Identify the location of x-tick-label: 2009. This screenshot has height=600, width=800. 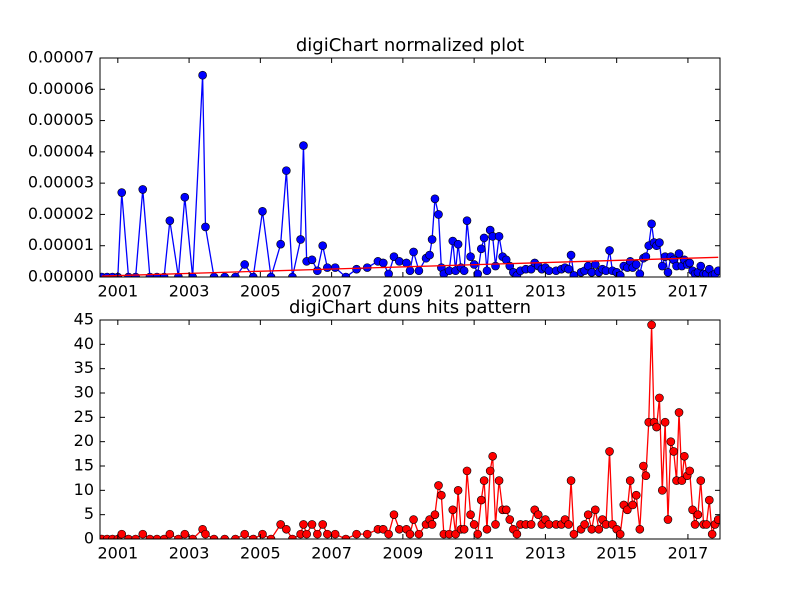
(403, 553).